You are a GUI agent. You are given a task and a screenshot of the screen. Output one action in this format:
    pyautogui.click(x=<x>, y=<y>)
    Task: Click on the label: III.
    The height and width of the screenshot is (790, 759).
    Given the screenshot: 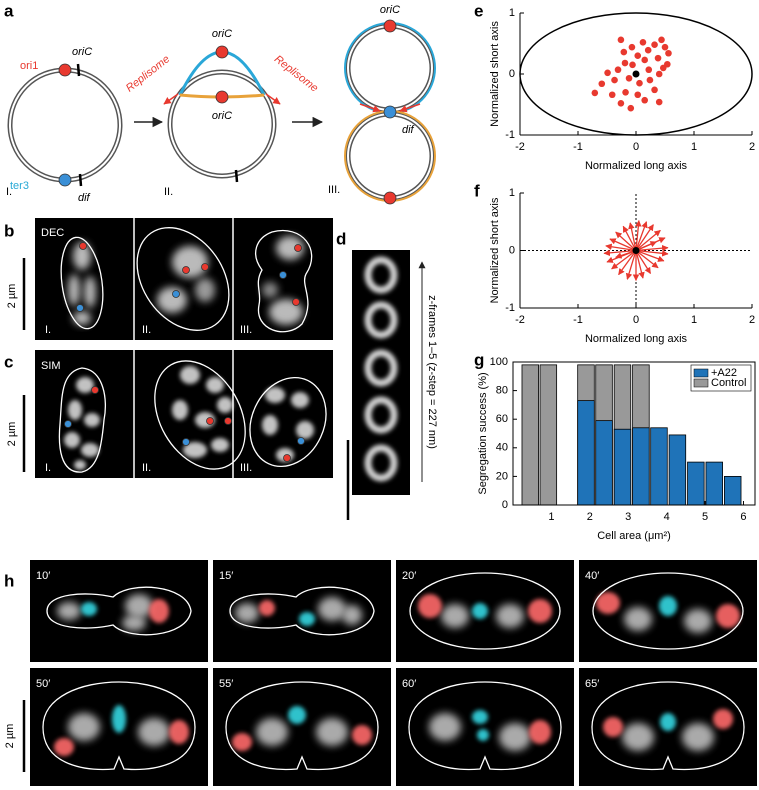 What is the action you would take?
    pyautogui.click(x=246, y=330)
    